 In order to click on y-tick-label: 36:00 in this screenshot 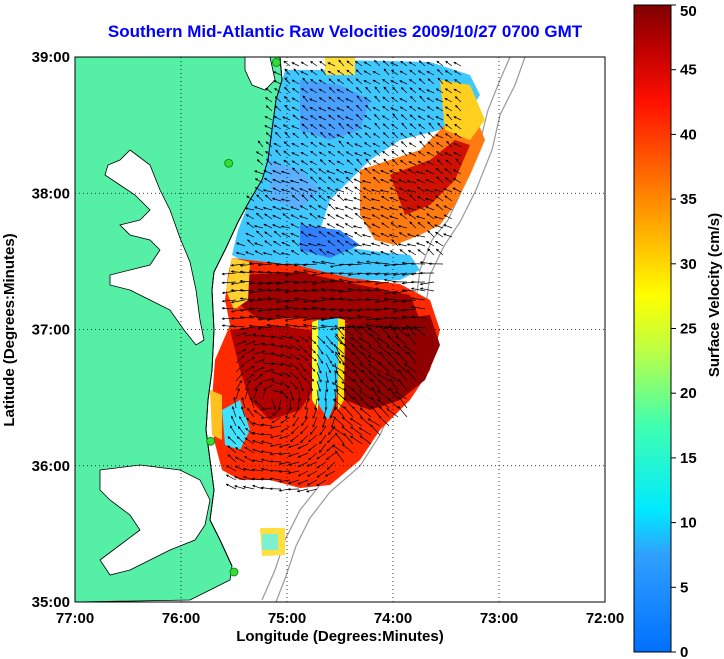, I will do `click(51, 466)`.